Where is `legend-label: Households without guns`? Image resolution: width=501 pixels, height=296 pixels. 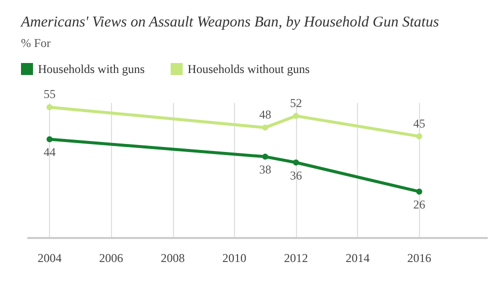
legend-label: Households without guns is located at coordinates (249, 69).